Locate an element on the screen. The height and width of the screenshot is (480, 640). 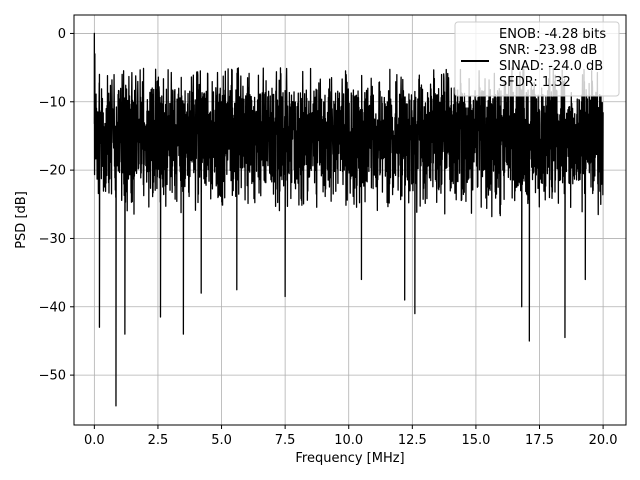
legend-enob: ENOB: -4.28 bits is located at coordinates (552, 34).